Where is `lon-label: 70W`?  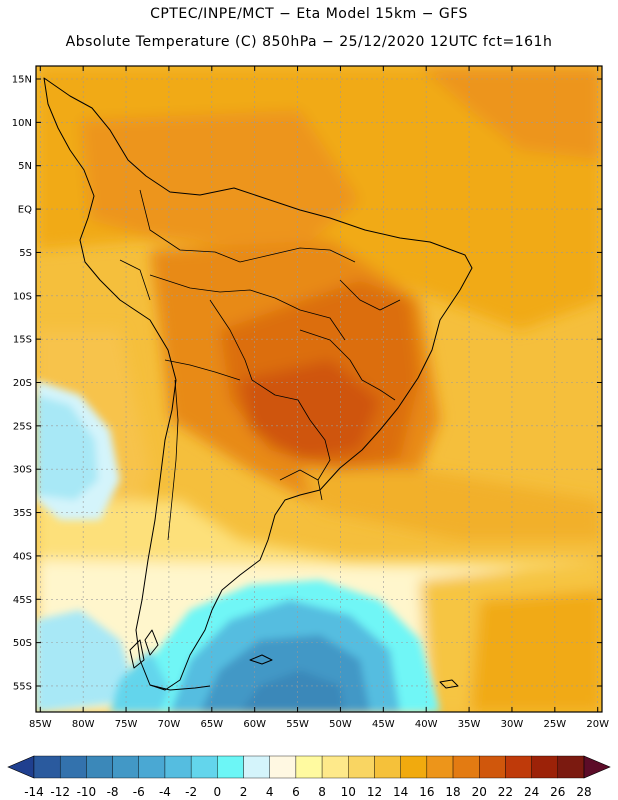 lon-label: 70W is located at coordinates (169, 724).